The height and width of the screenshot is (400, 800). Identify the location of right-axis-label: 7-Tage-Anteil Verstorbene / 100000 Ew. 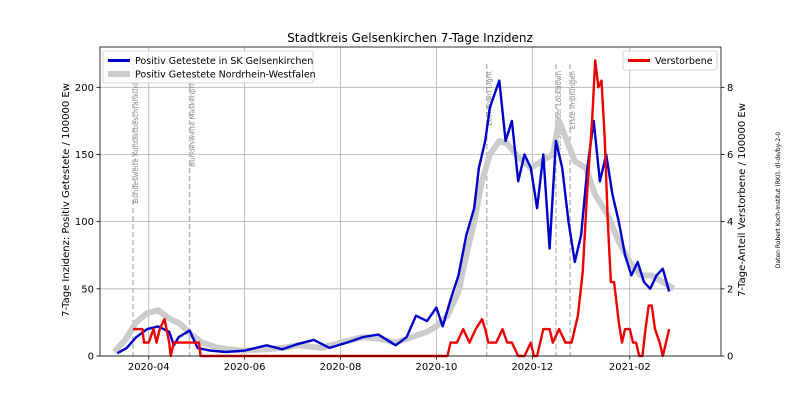
(742, 200).